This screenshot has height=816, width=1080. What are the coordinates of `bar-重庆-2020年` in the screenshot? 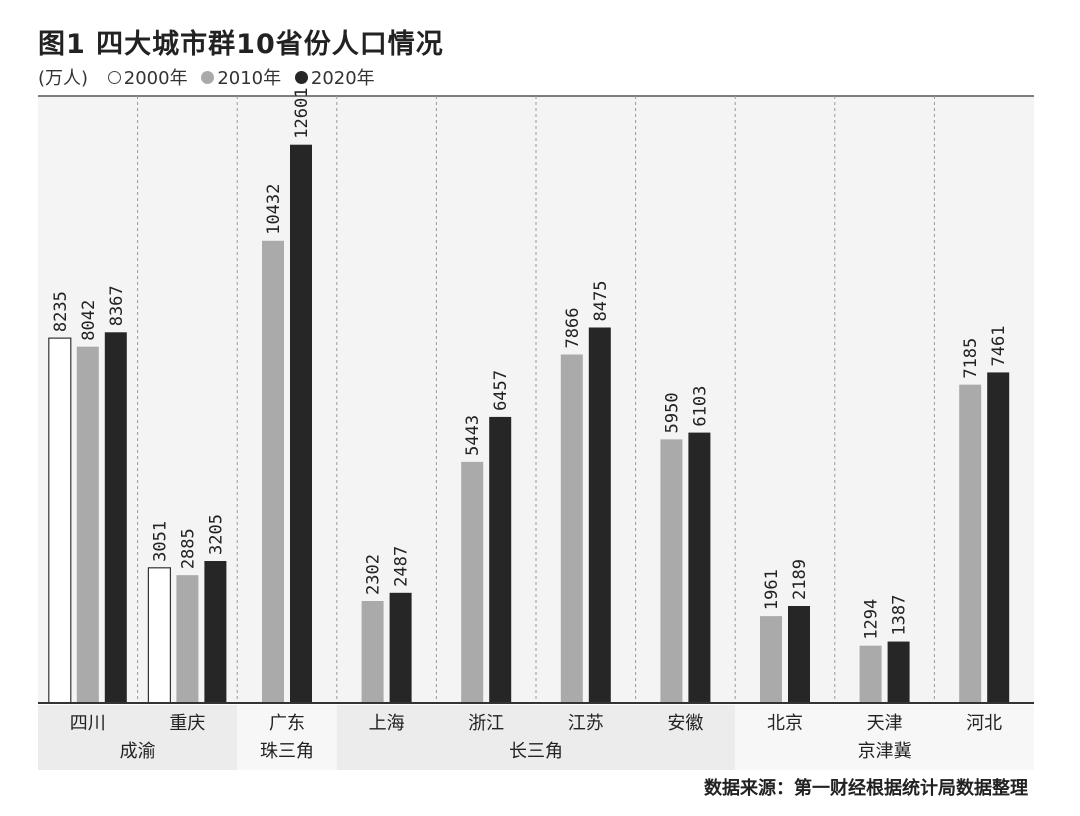 It's located at (215, 631).